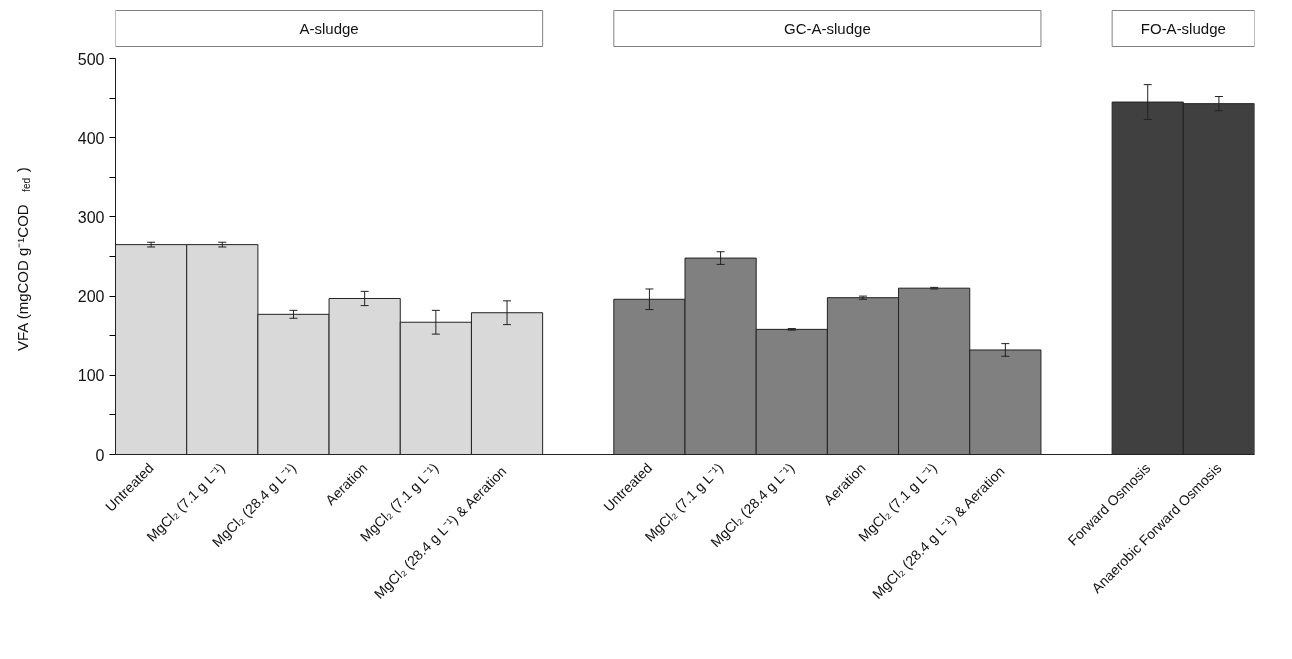 The height and width of the screenshot is (659, 1292). I want to click on y-tick-label: 100, so click(91, 376).